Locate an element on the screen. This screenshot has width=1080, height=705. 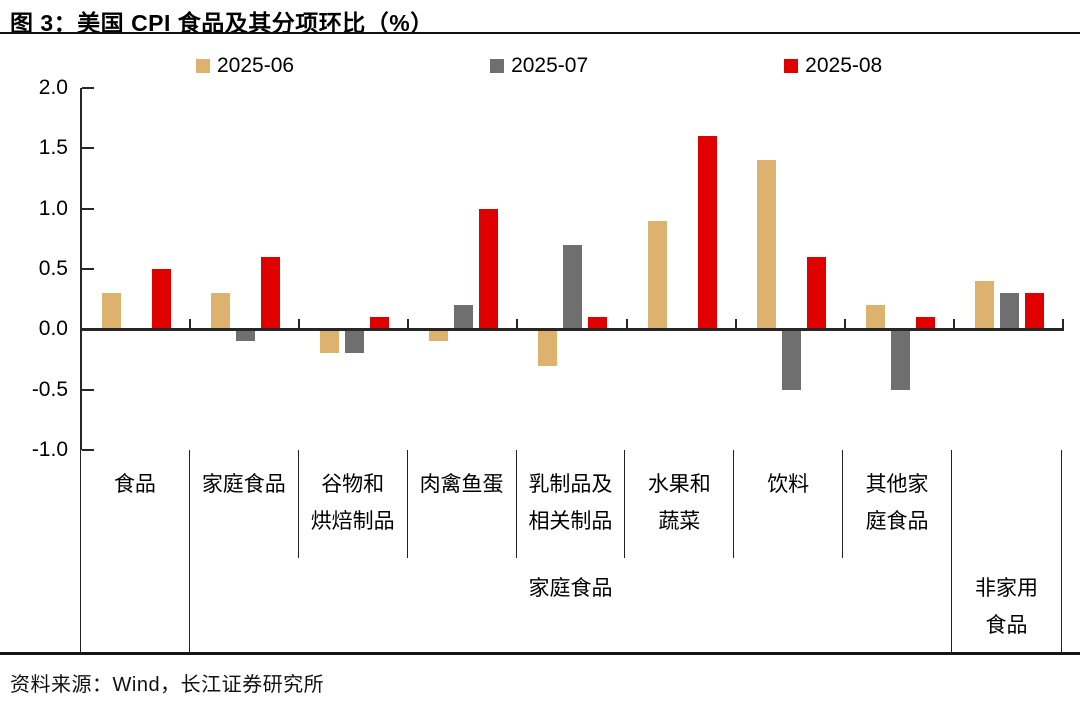
legend-label: 2025-07 is located at coordinates (550, 65).